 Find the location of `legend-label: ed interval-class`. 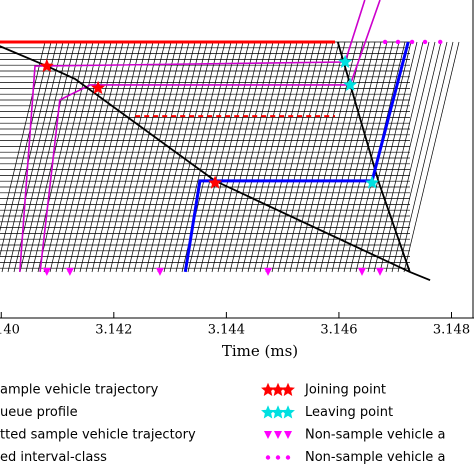

legend-label: ed interval-class is located at coordinates (53, 457).